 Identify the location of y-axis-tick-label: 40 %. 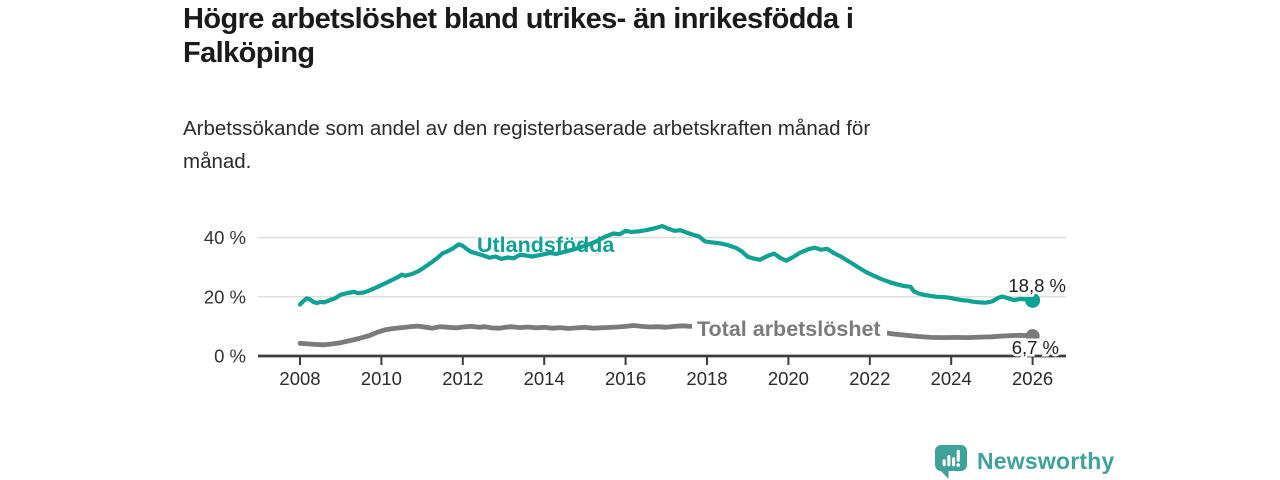
(225, 237).